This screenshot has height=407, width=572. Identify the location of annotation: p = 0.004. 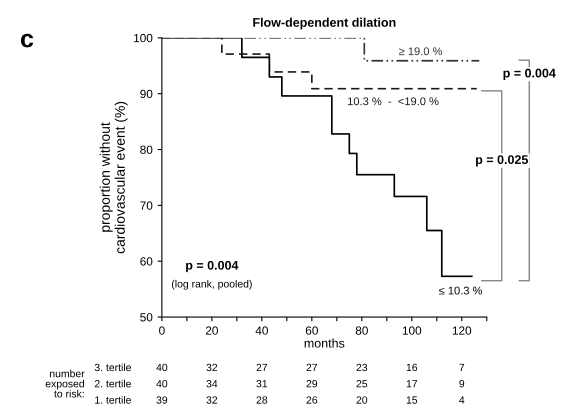
(212, 266).